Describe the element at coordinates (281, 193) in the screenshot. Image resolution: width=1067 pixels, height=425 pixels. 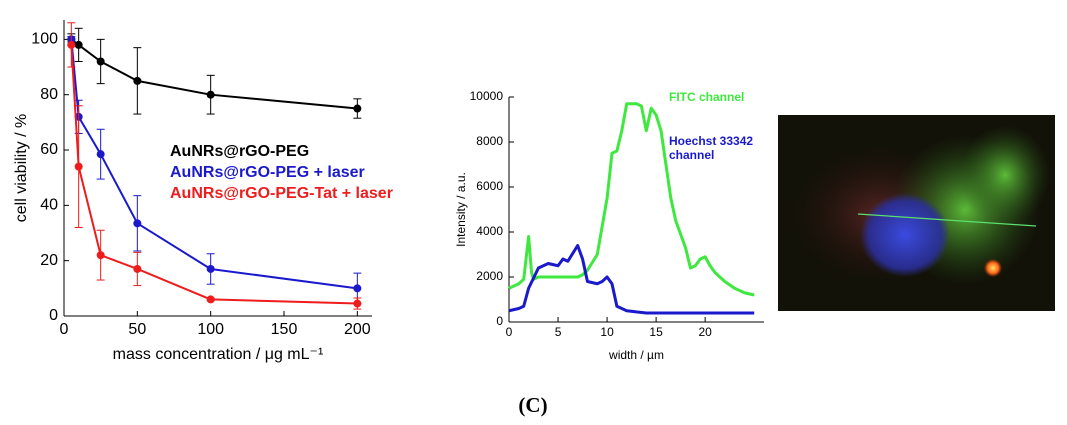
I see `legend-entry: AuNRs@rGO-PEG-Tat + laser` at that location.